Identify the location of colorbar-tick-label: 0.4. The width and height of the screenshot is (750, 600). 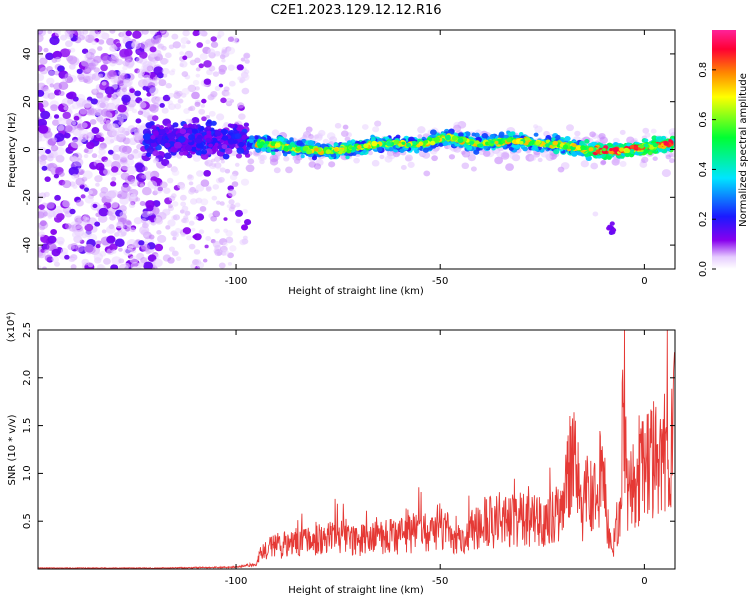
(703, 169).